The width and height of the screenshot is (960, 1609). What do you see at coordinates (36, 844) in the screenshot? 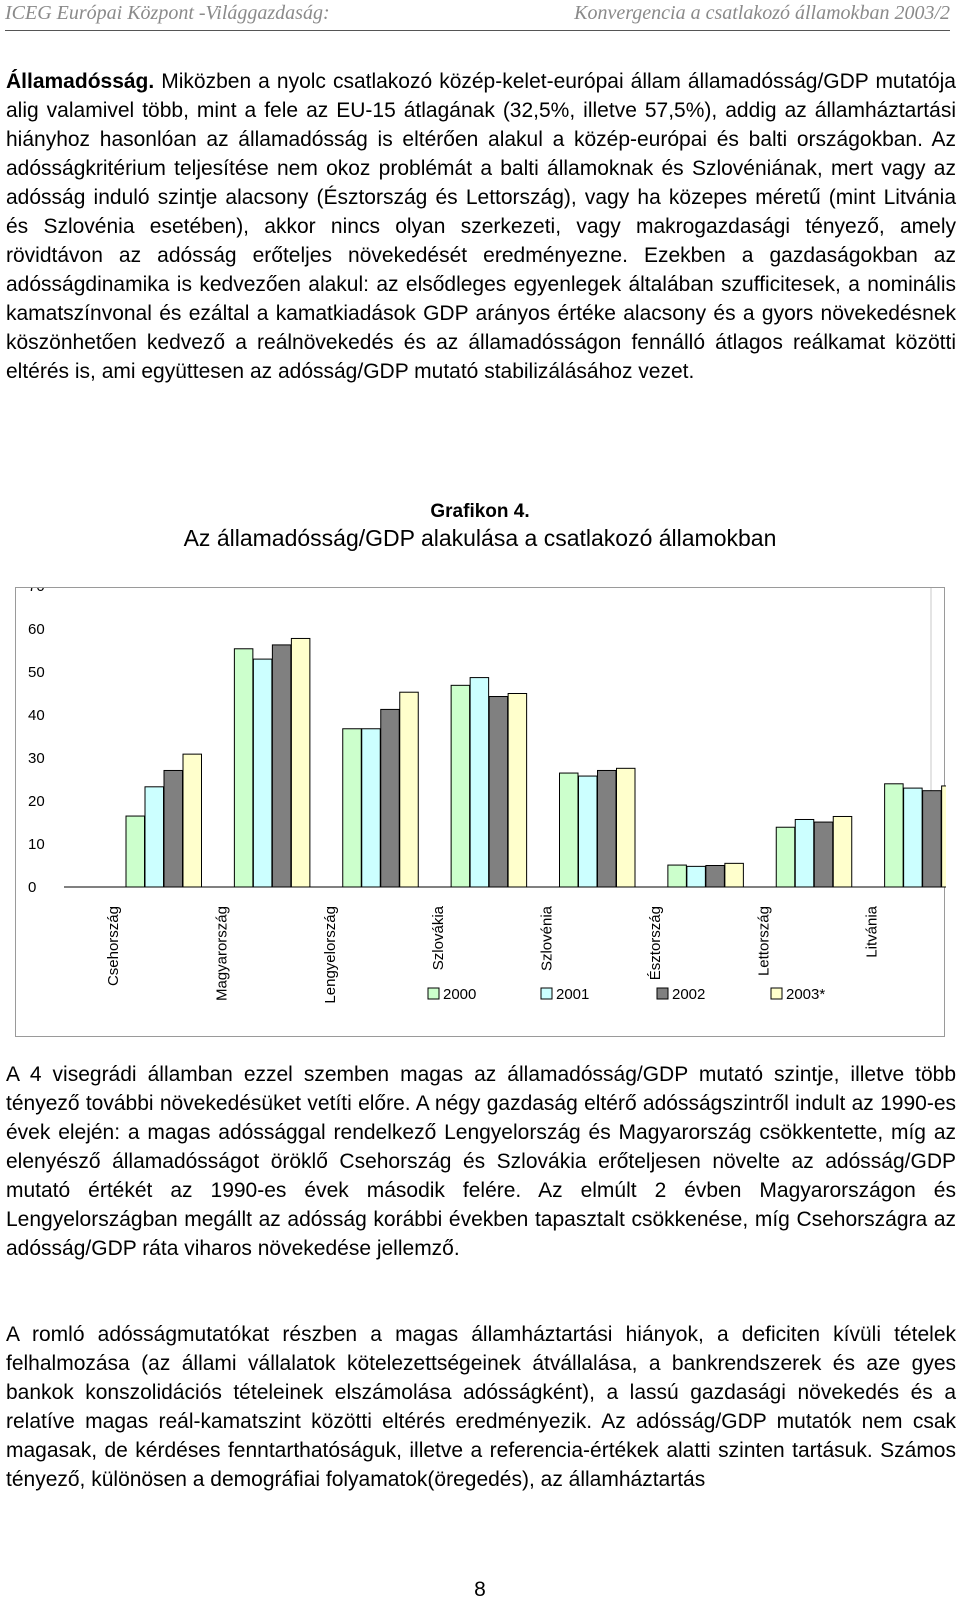
I see `y-tick-label: 10` at bounding box center [36, 844].